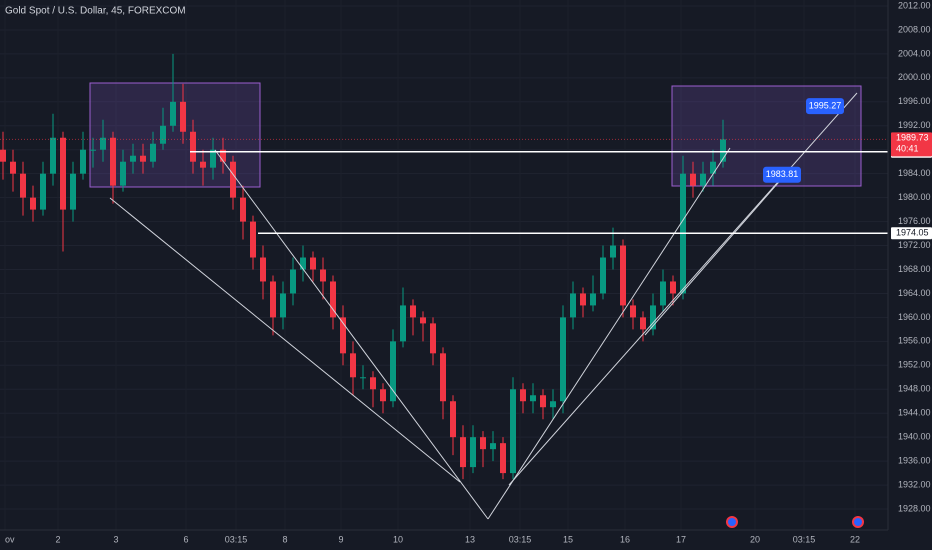 Image resolution: width=932 pixels, height=550 pixels. I want to click on price-annotation: 1995.27, so click(825, 106).